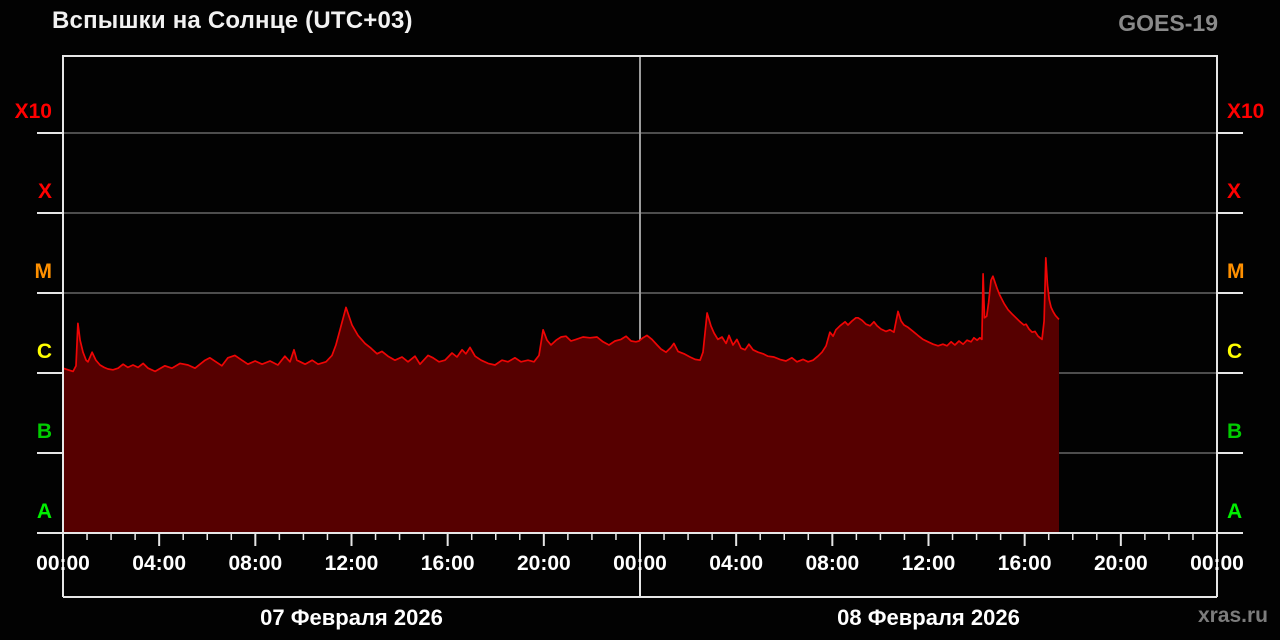 This screenshot has width=1280, height=640. What do you see at coordinates (44, 511) in the screenshot?
I see `y-class-label-left-A: A` at bounding box center [44, 511].